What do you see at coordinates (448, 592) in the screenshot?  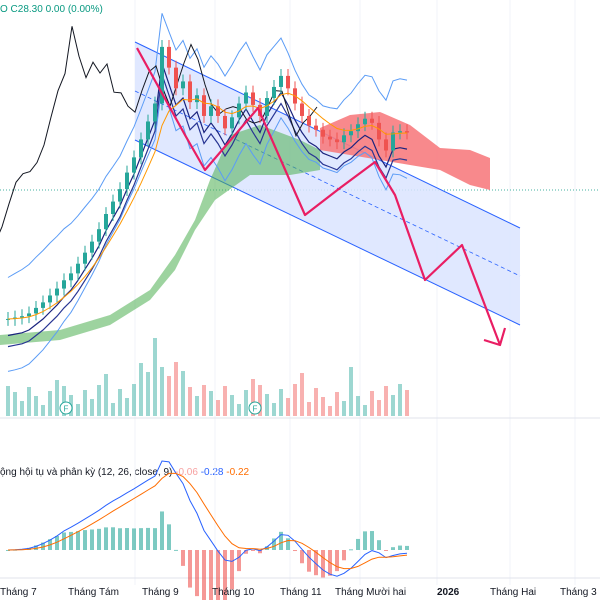 I see `x-axis-label: 2026` at bounding box center [448, 592].